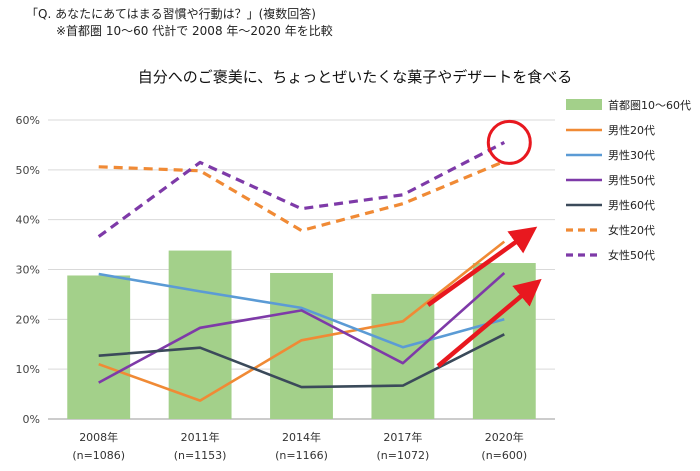 This screenshot has height=471, width=700. Describe the element at coordinates (200, 334) in the screenshot. I see `bar-2011年` at that location.